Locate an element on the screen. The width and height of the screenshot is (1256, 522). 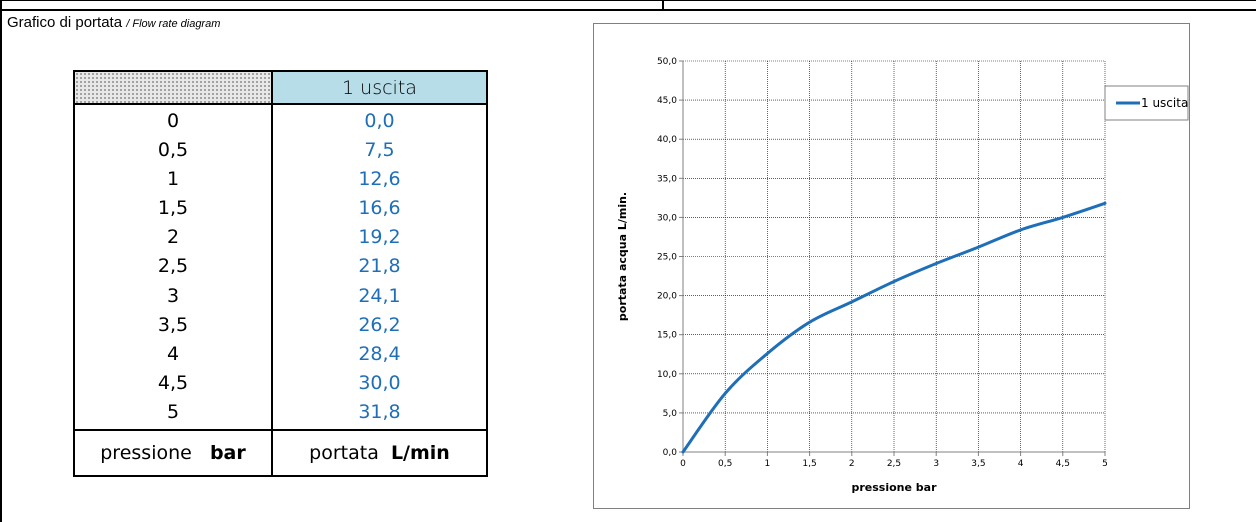
table-cell-pressure: 2,5 is located at coordinates (173, 266).